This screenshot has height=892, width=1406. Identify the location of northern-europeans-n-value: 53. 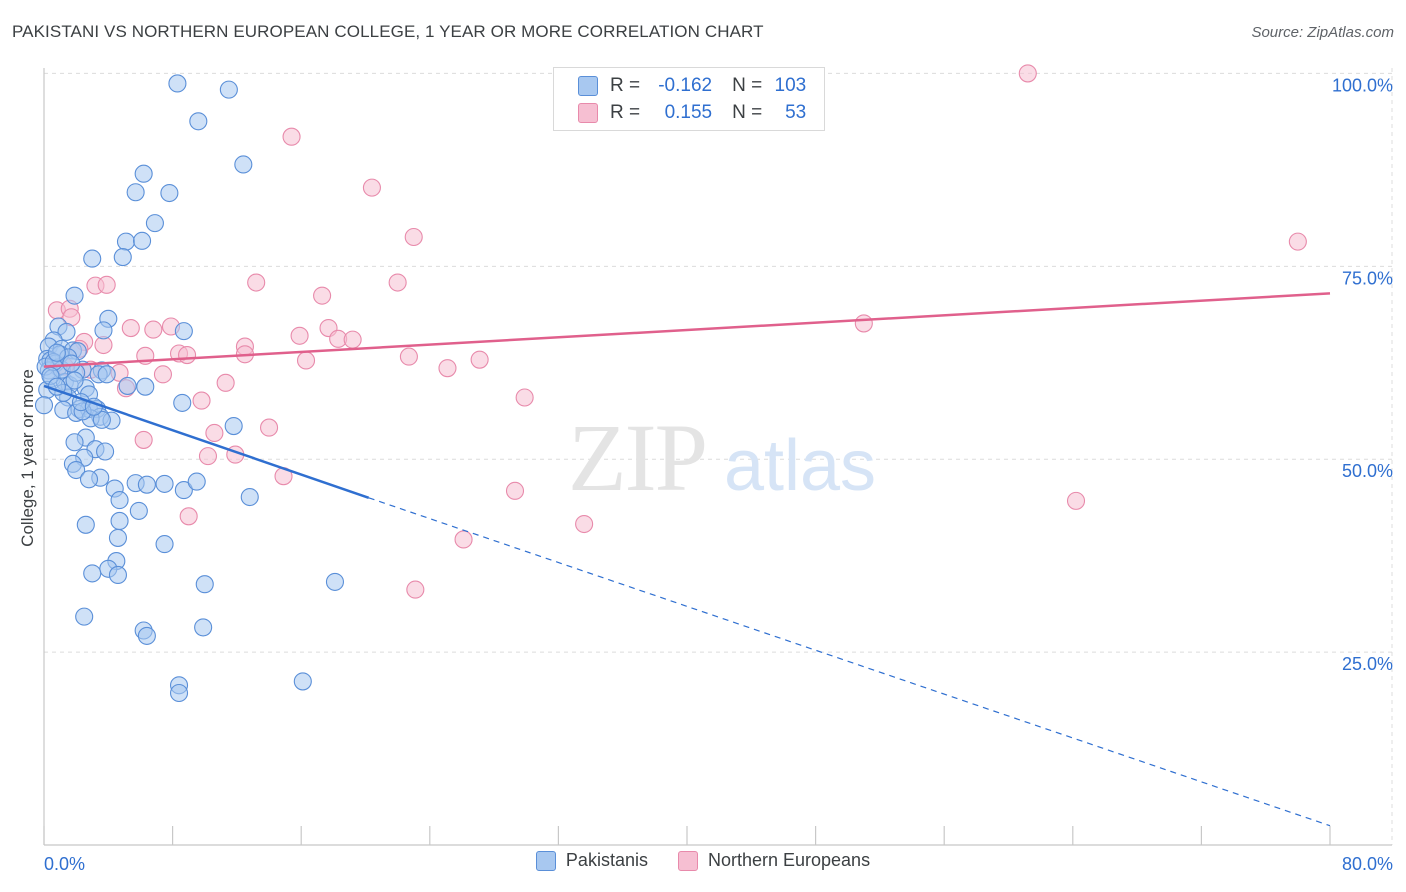
(796, 112).